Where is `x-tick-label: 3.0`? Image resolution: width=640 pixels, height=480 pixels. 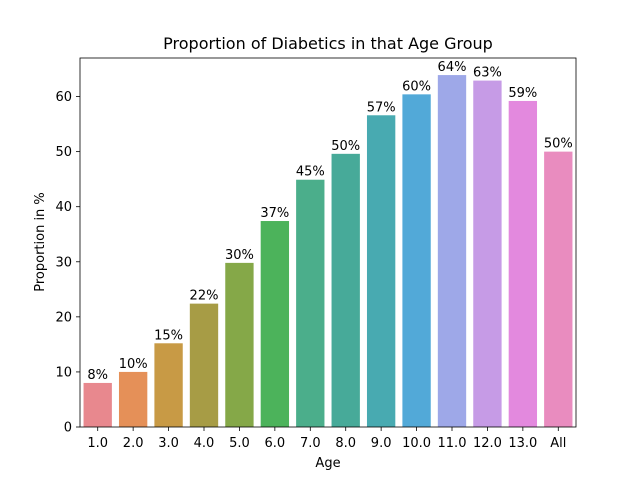 x-tick-label: 3.0 is located at coordinates (168, 443).